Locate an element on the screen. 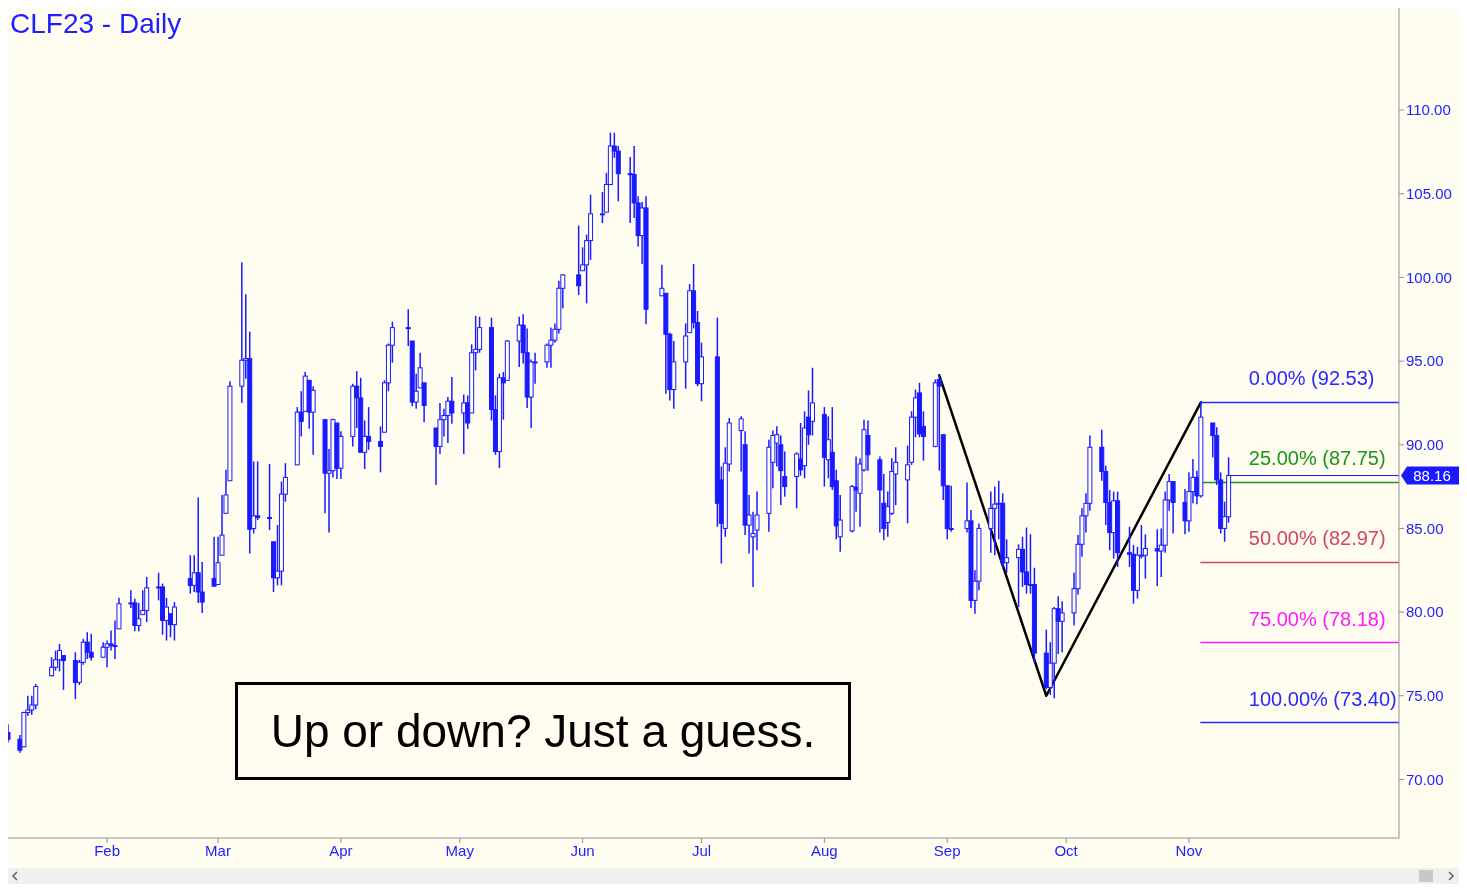  ref-line-label: 88.16 is located at coordinates (1432, 475).